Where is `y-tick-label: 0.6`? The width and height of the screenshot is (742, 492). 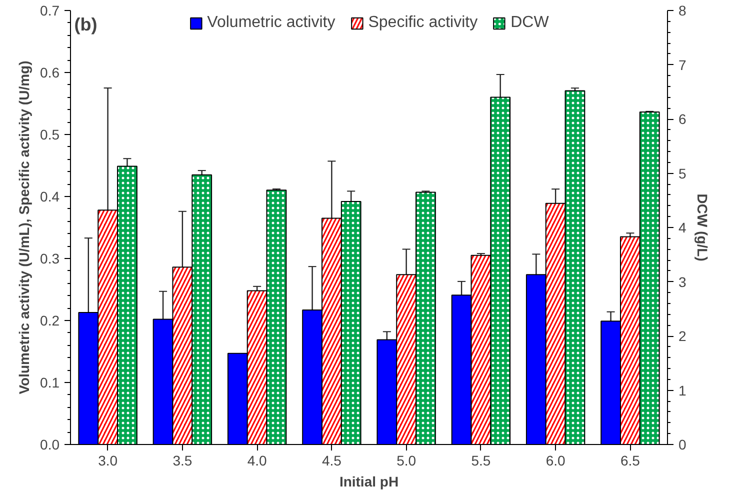 y-tick-label: 0.6 is located at coordinates (50, 72).